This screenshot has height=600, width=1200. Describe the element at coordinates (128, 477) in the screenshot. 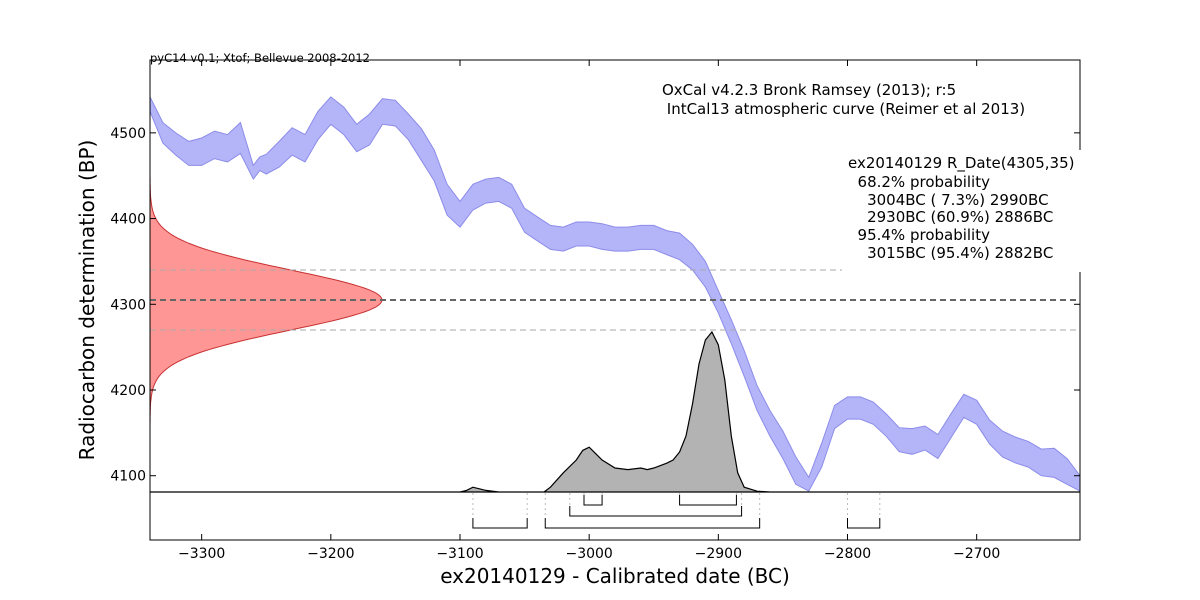

I see `y-tick-label: 4100` at that location.